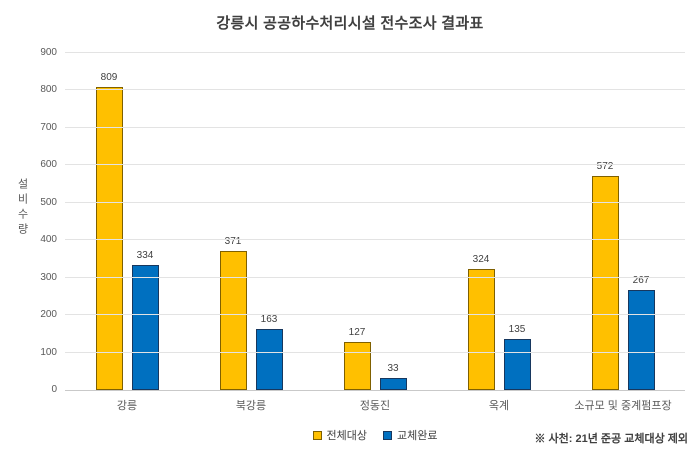  What do you see at coordinates (269, 319) in the screenshot?
I see `bar-value-label: 163` at bounding box center [269, 319].